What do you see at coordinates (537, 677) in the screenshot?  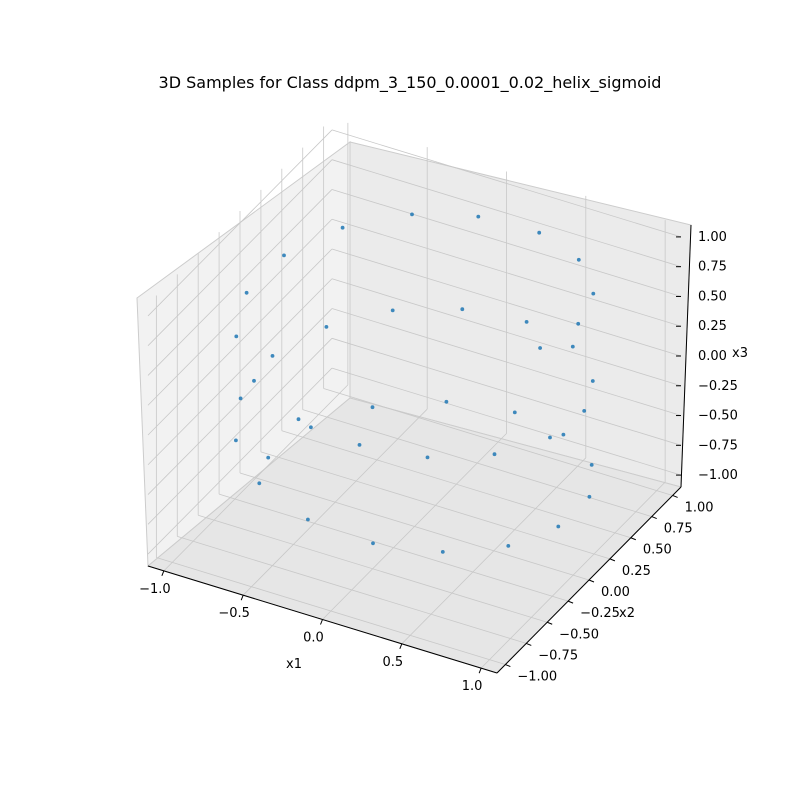 I see `x2-tick-label: −1.00` at bounding box center [537, 677].